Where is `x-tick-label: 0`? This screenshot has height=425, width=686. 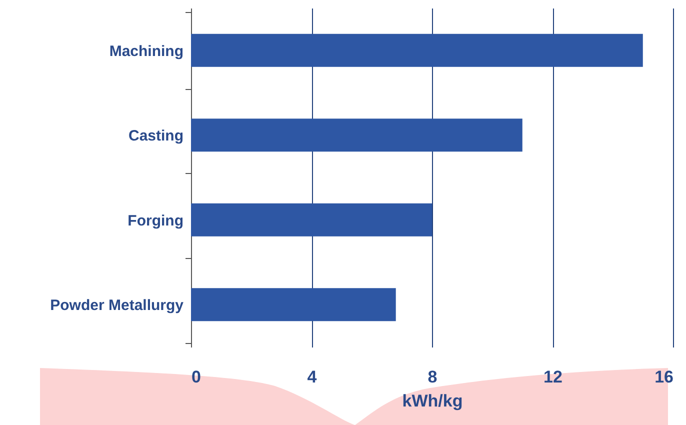
x-tick-label: 0 is located at coordinates (196, 377).